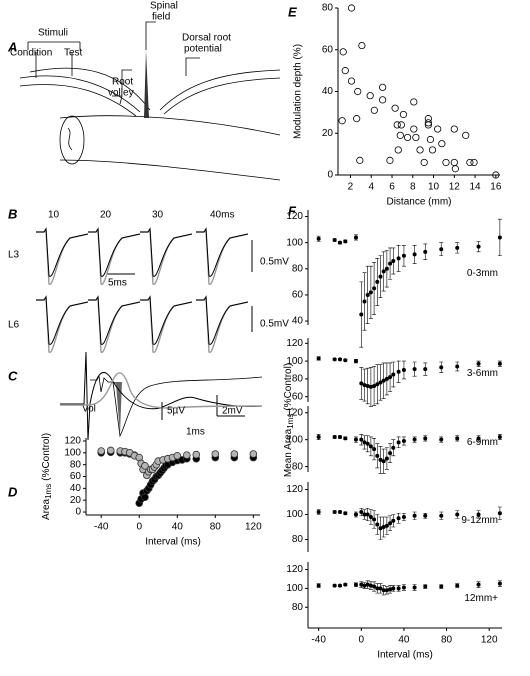  What do you see at coordinates (76, 488) in the screenshot?
I see `y-tick-label: 40` at bounding box center [76, 488].